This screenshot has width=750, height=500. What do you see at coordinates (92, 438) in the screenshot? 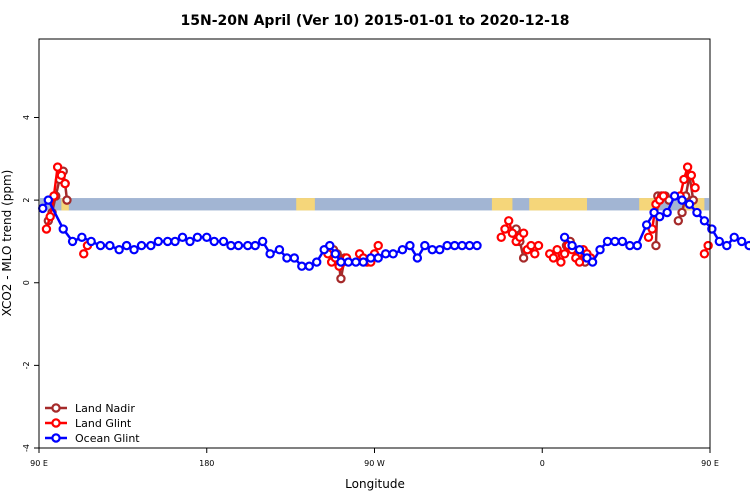
I see `legend-item: Ocean Glint` at bounding box center [92, 438].